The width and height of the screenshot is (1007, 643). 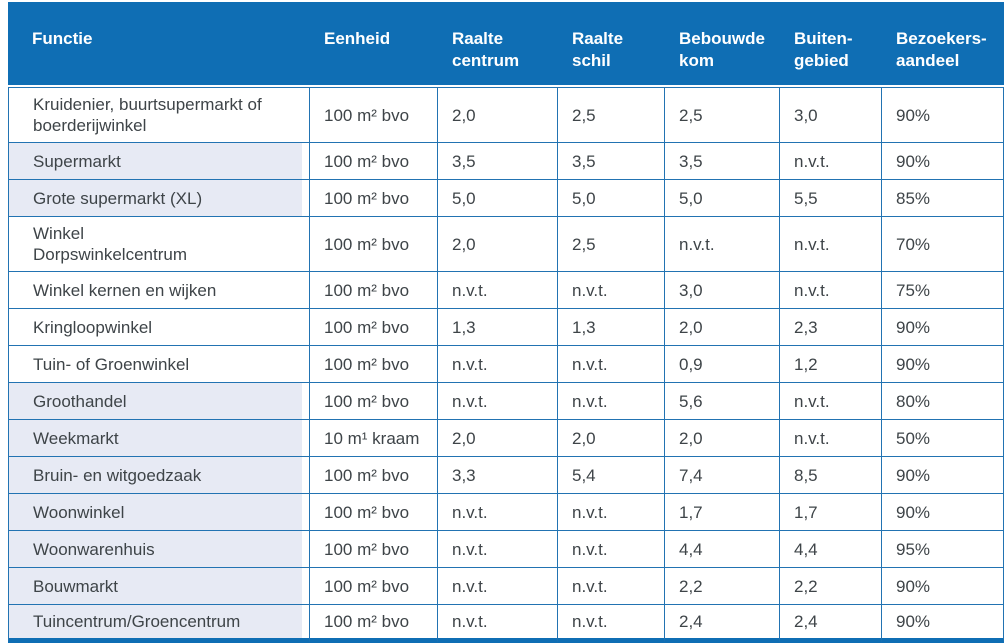 What do you see at coordinates (611, 327) in the screenshot?
I see `cell-raalte_schil: 1,3` at bounding box center [611, 327].